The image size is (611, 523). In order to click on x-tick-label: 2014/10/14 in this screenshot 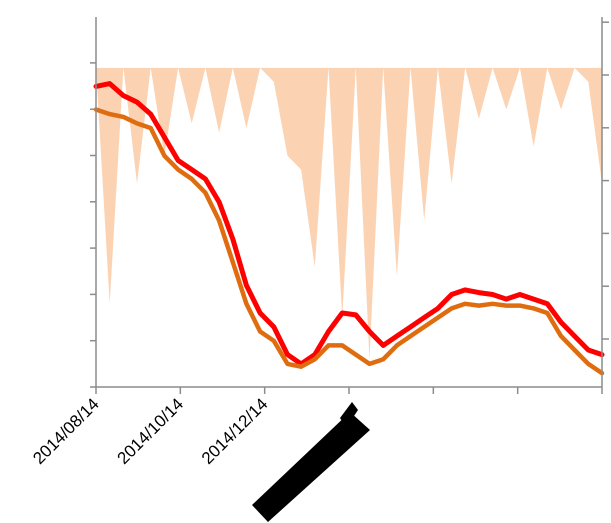, I will do `click(151, 431)`.